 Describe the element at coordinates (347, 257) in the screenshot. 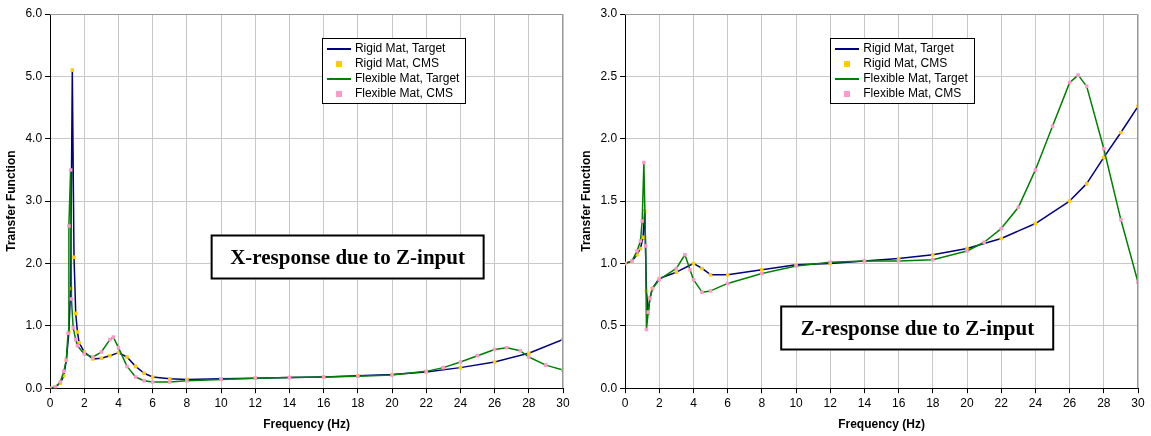

I see `annotation: X-response due to Z-input` at that location.